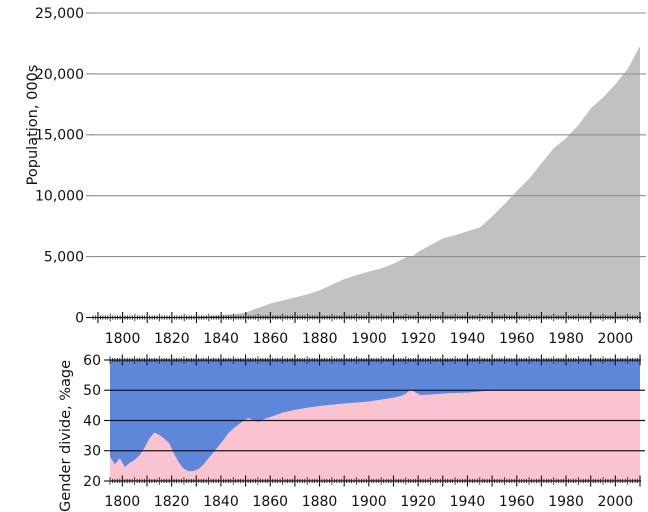 The image size is (648, 512). I want to click on y-tick-label: 30, so click(92, 452).